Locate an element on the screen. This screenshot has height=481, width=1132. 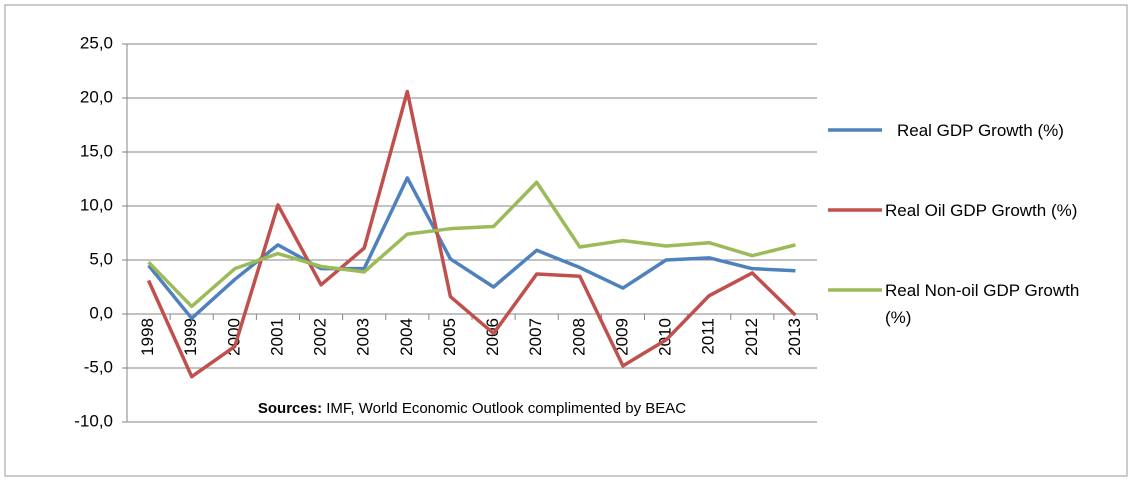
x-tick-label: 2007 is located at coordinates (535, 337).